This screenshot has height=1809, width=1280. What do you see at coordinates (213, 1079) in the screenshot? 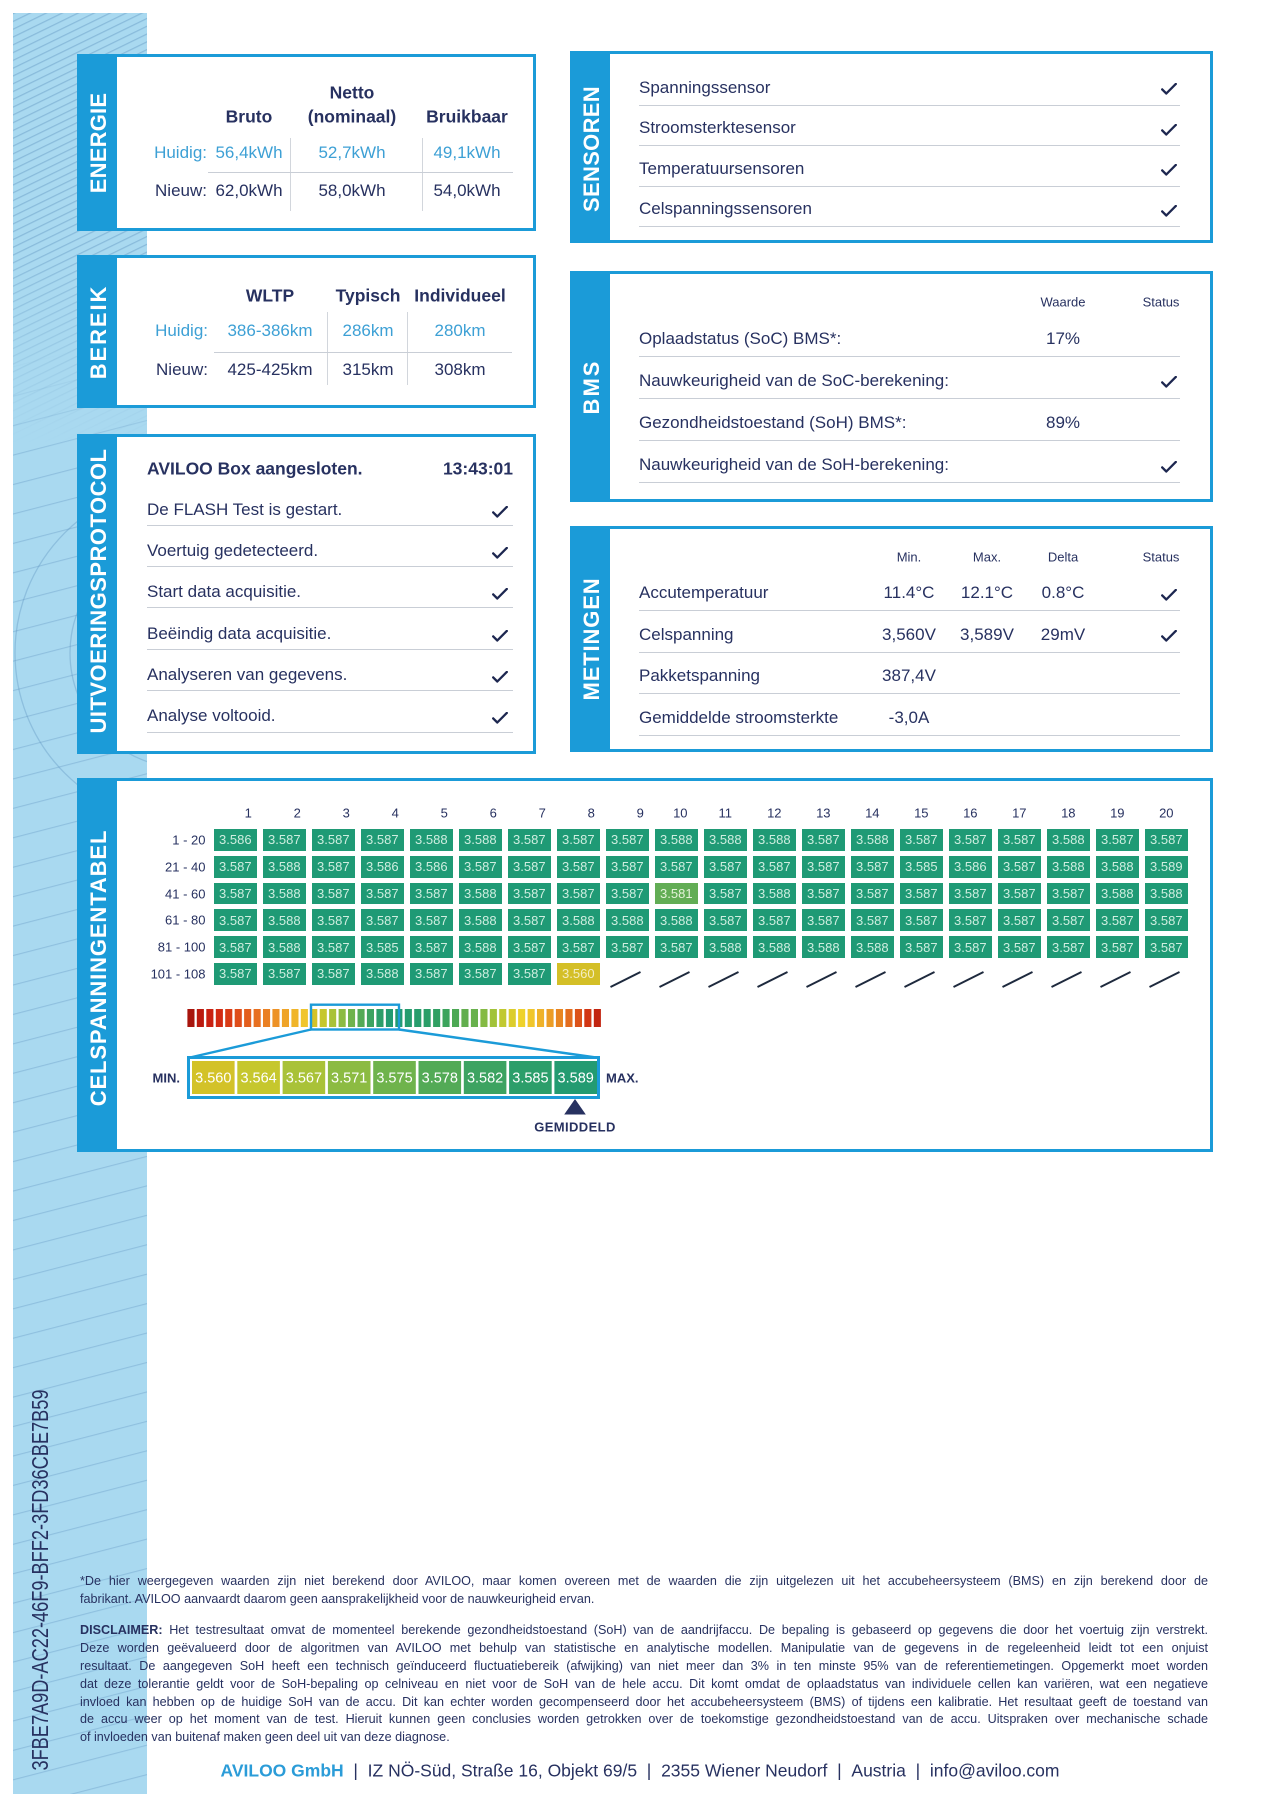
I see `svg-text: 3.560` at bounding box center [213, 1079].